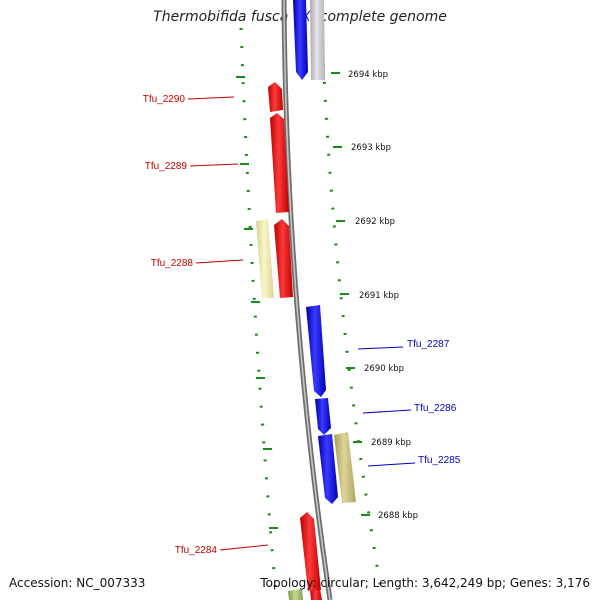 Image resolution: width=600 pixels, height=600 pixels. Describe the element at coordinates (428, 344) in the screenshot. I see `gene-label-tfu-2287: Tfu_2287` at that location.